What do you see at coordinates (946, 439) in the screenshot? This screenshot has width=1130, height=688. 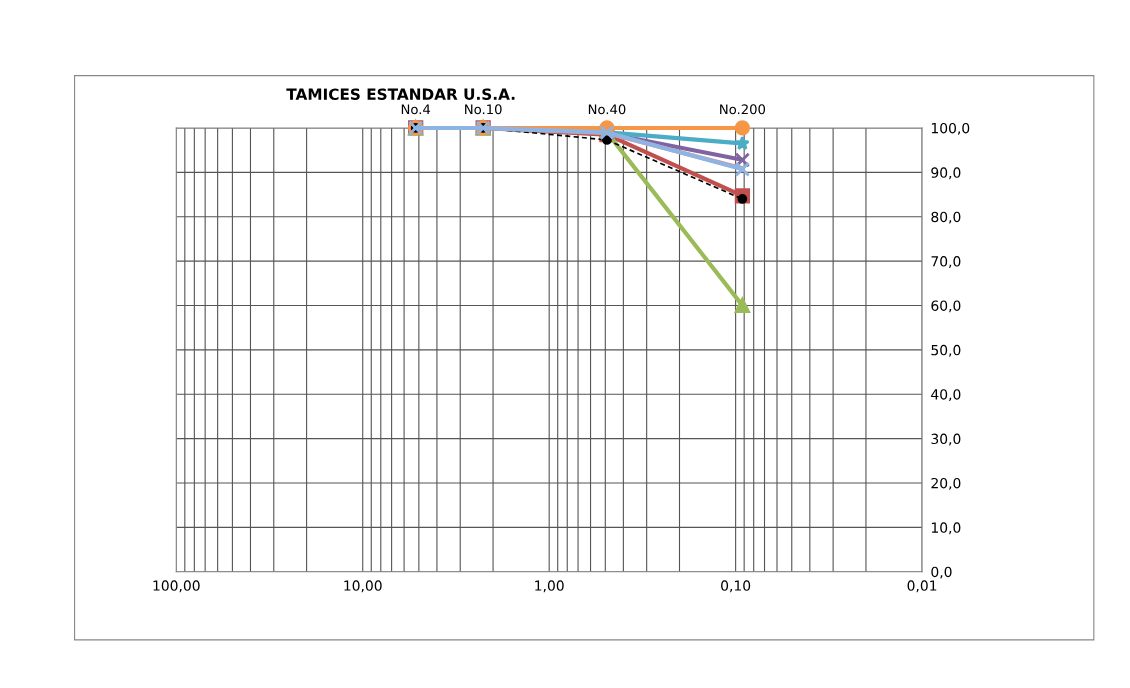 I see `y-tick-label: 30,0` at bounding box center [946, 439].